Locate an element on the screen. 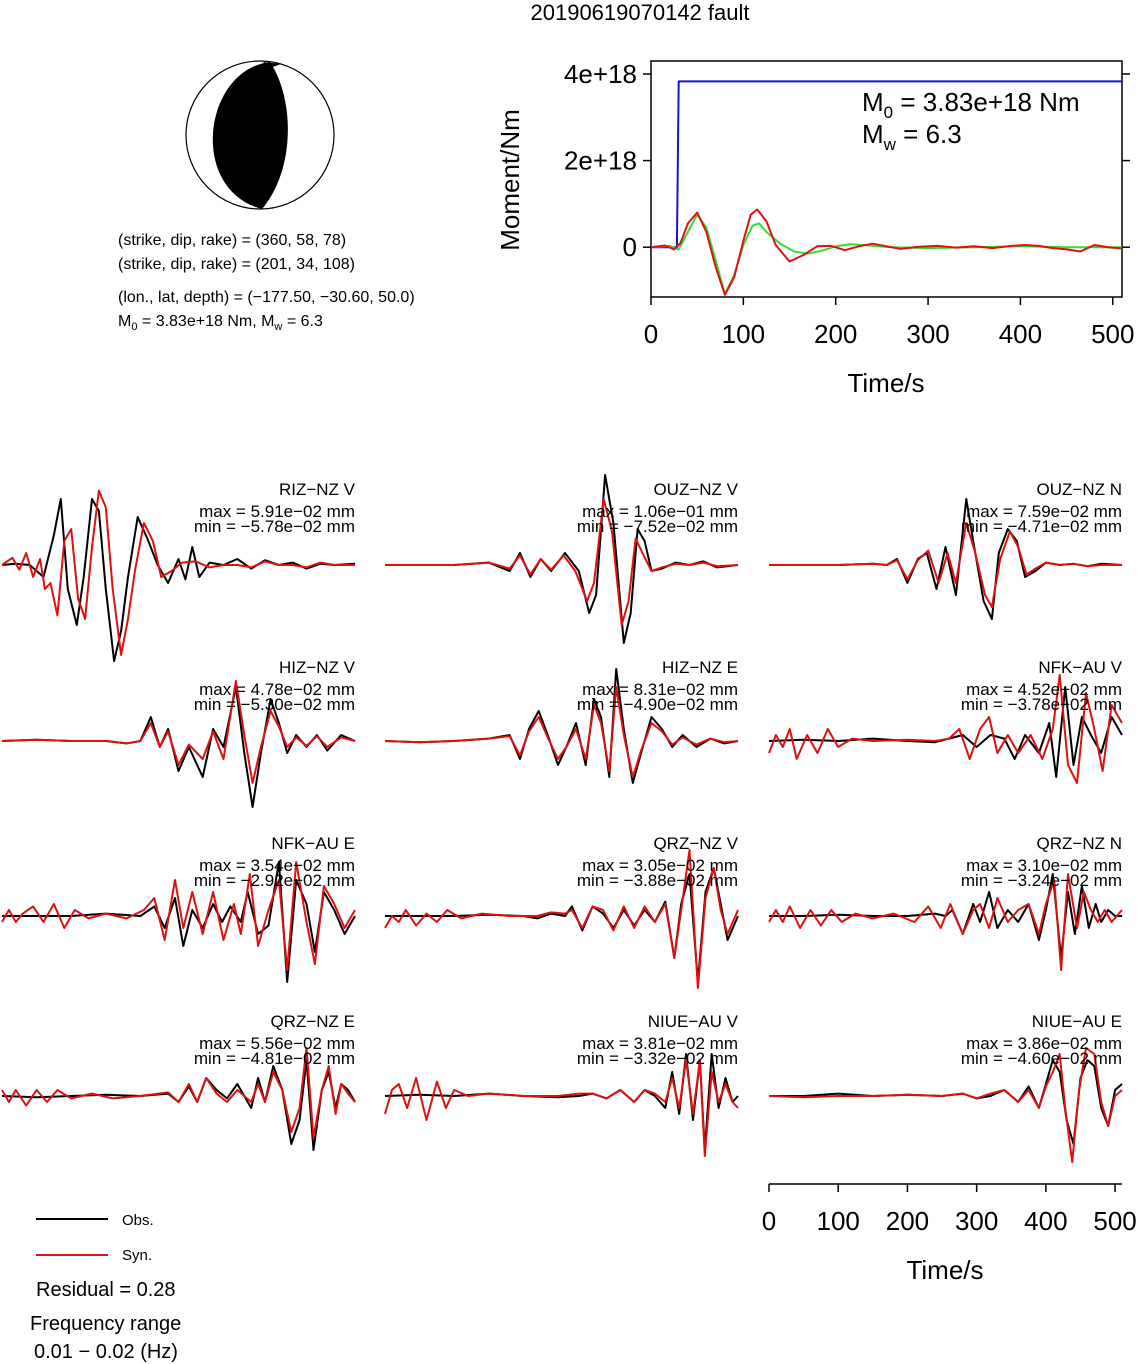  moment-rate-line is located at coordinates (886, 252).